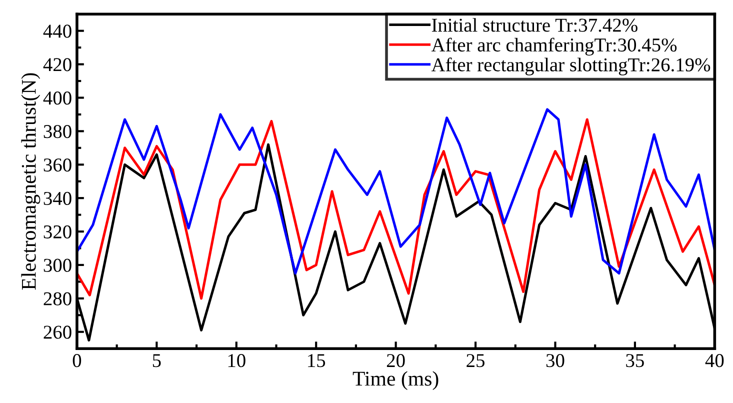 This screenshot has height=403, width=733. What do you see at coordinates (57, 98) in the screenshot?
I see `y-tick-label: 400` at bounding box center [57, 98].